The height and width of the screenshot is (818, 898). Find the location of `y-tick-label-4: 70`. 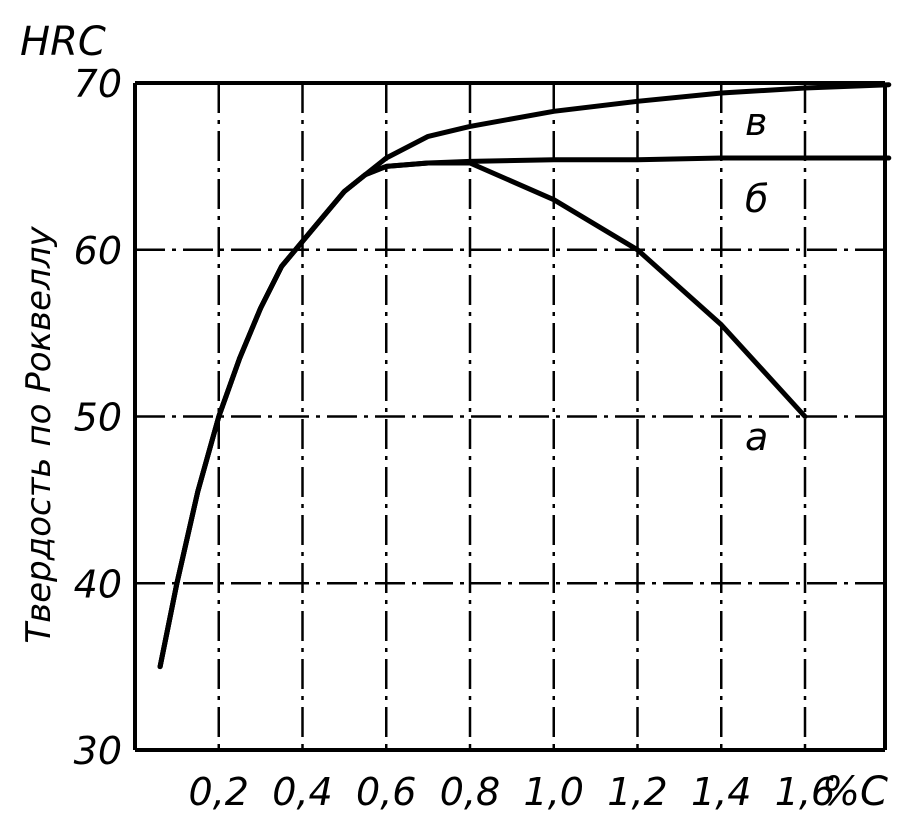

y-tick-label-4: 70 is located at coordinates (98, 84).